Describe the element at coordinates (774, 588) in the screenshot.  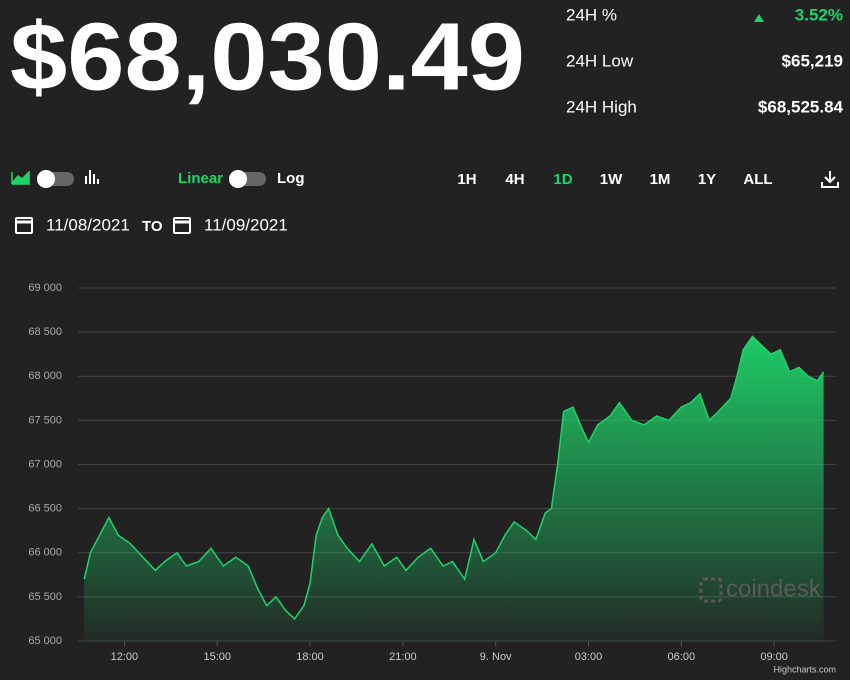
I see `watermark: coindesk` at that location.